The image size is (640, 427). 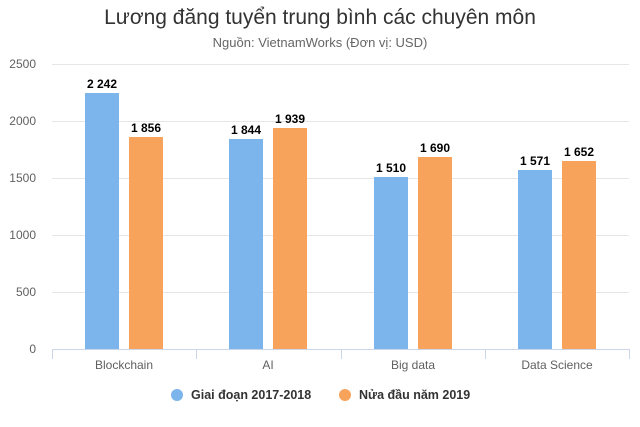 I want to click on legend: Giai đoạn 2017-2018 Nửa đầu năm 2019, so click(x=320, y=397).